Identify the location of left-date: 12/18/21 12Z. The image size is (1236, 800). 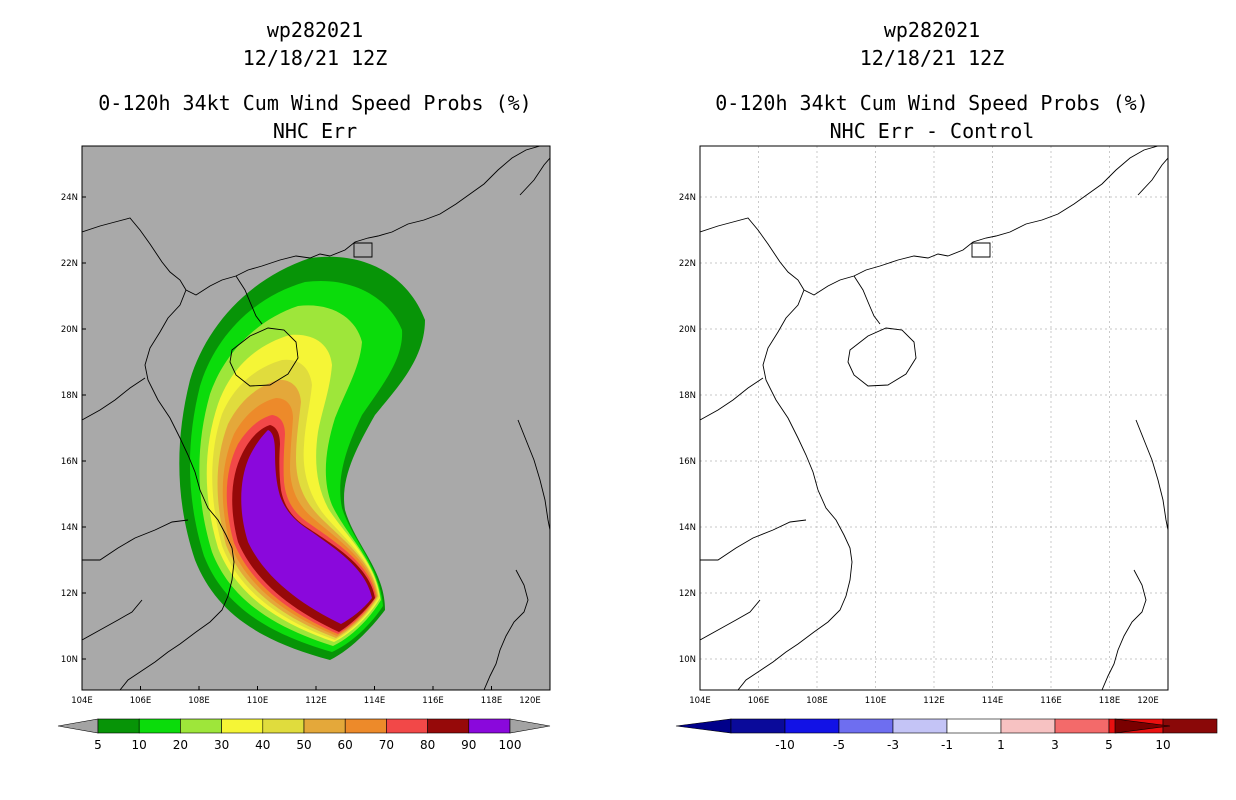
(315, 58).